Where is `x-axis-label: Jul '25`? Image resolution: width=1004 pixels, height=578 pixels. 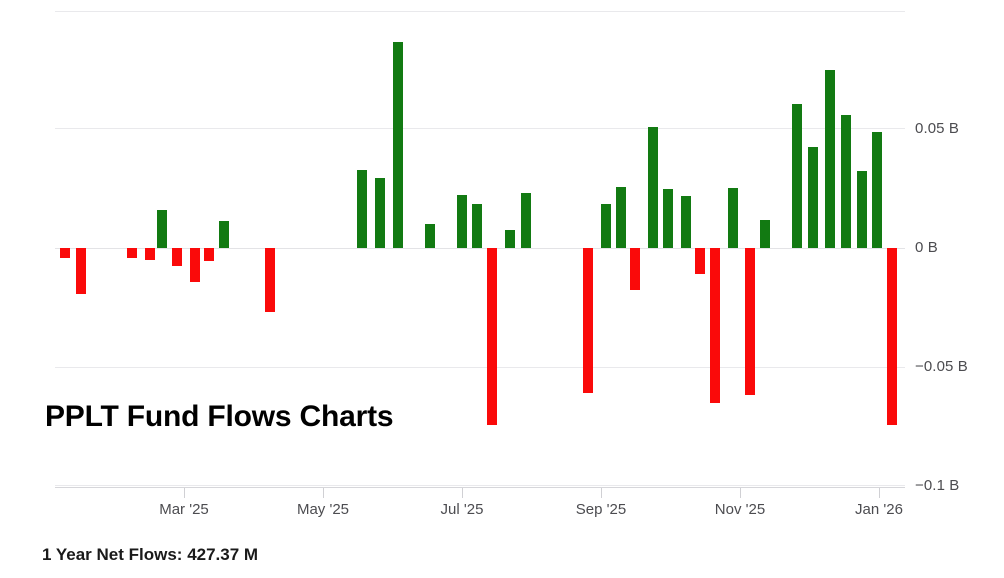 x-axis-label: Jul '25 is located at coordinates (462, 509).